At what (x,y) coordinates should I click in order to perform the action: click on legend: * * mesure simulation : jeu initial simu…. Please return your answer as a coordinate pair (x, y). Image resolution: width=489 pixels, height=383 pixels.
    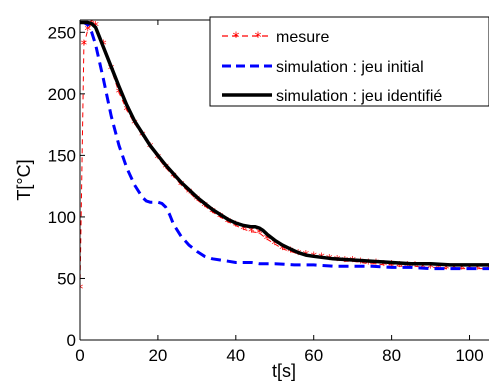
    Looking at the image, I should click on (349, 61).